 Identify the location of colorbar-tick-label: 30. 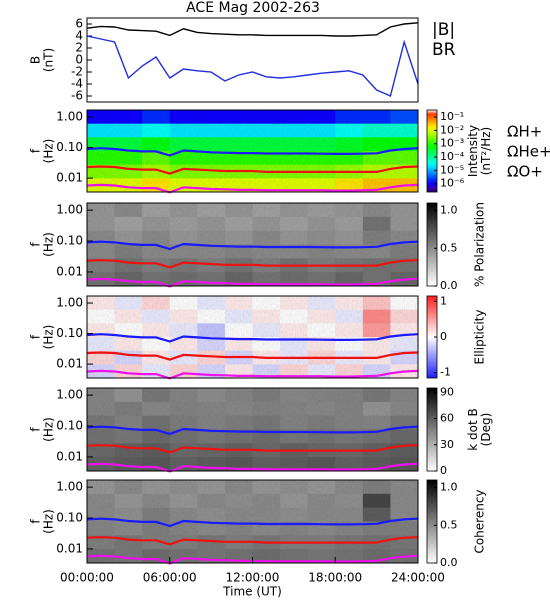
(447, 444).